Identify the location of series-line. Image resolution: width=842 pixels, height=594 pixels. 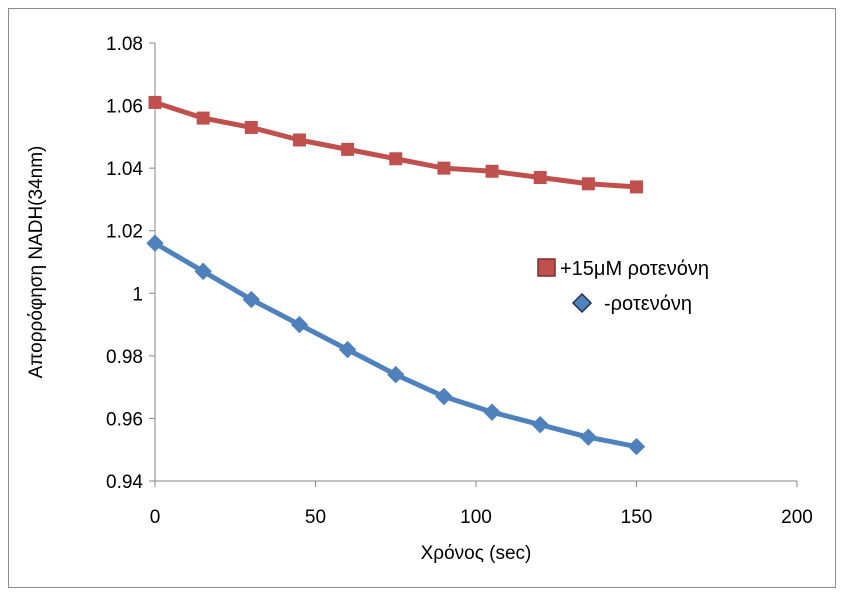
(395, 145).